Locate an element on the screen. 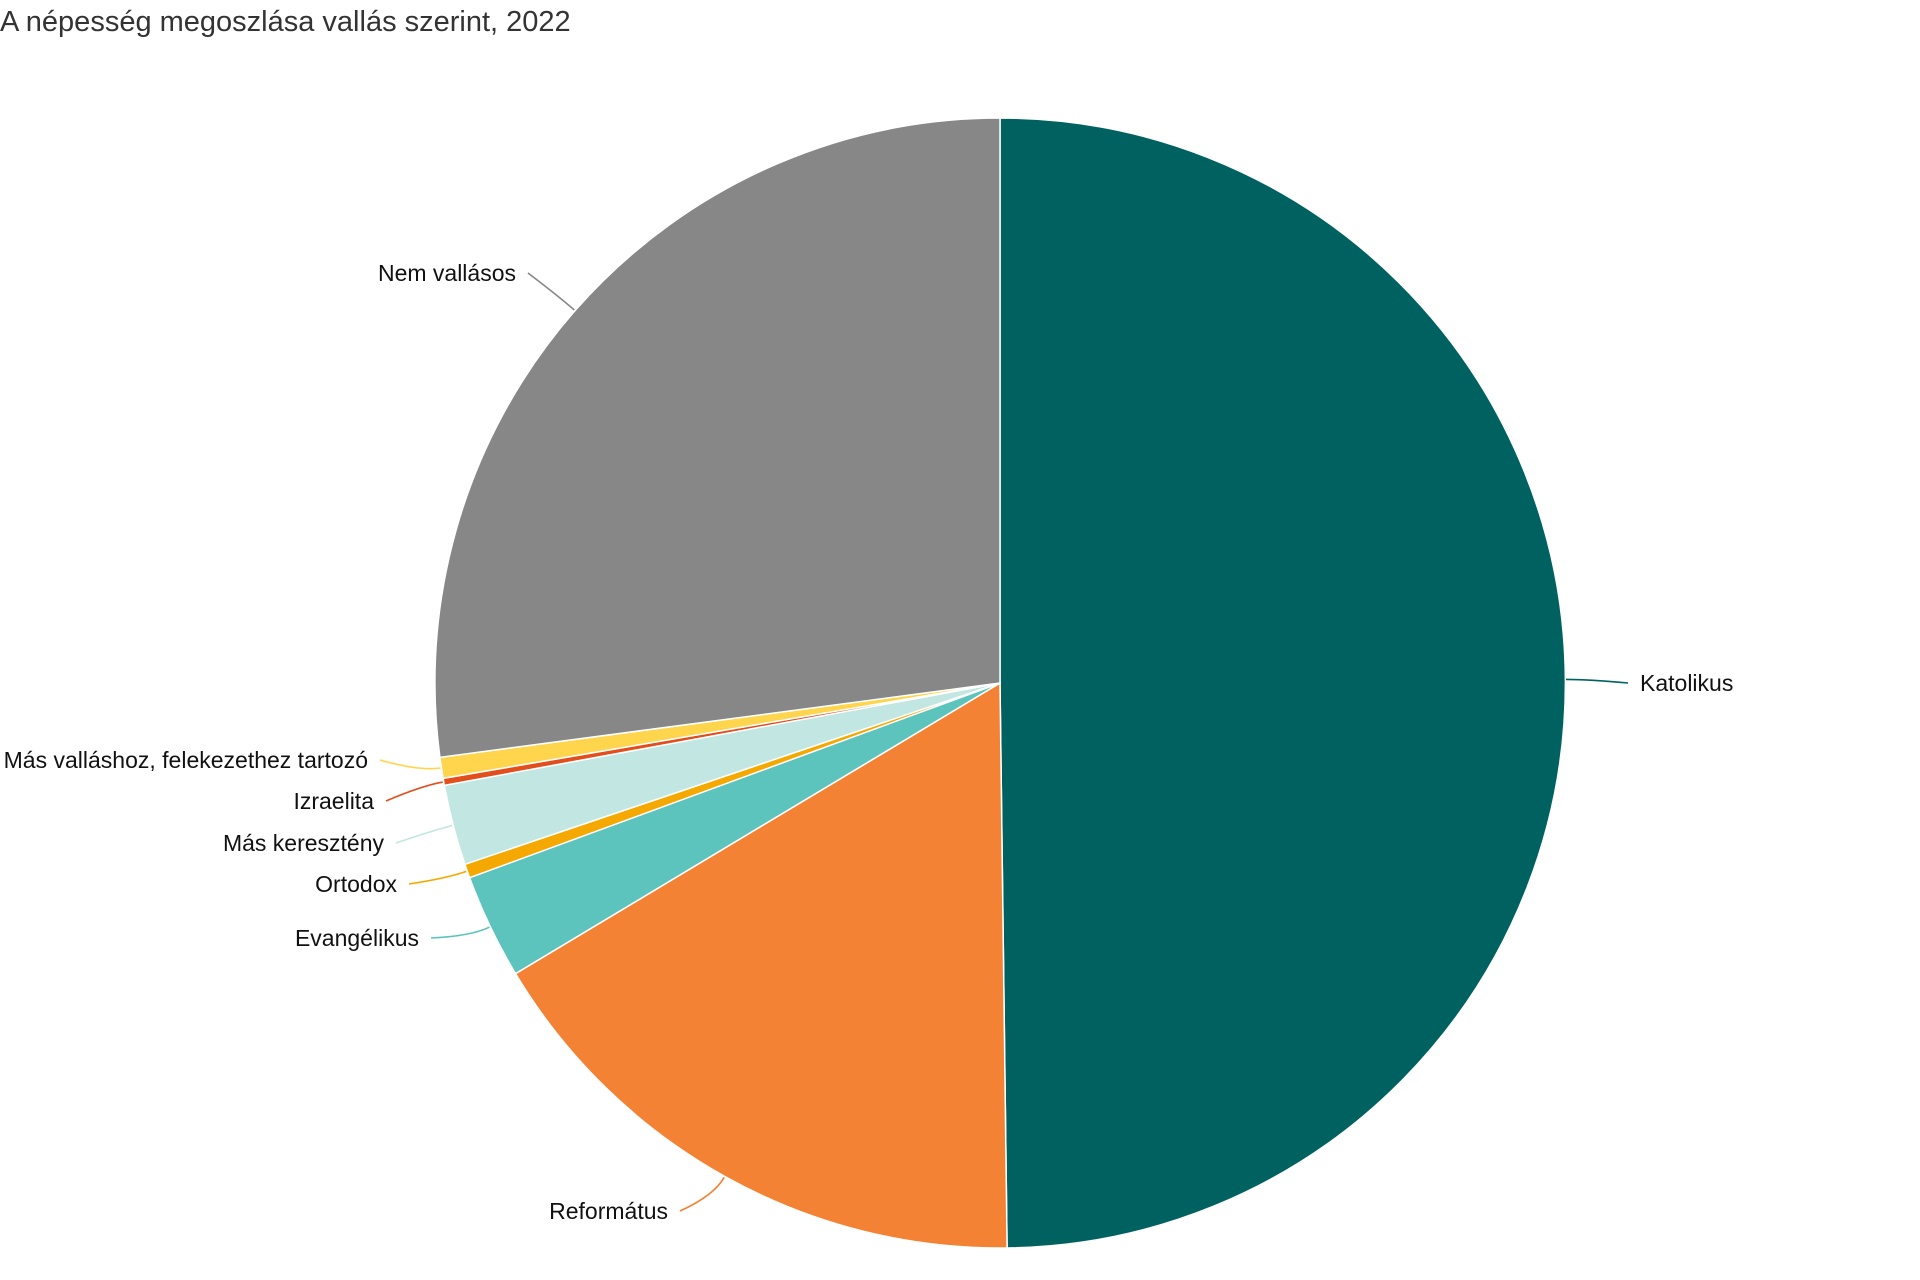 The image size is (1920, 1280). pie-slice-reformatus is located at coordinates (761, 965).